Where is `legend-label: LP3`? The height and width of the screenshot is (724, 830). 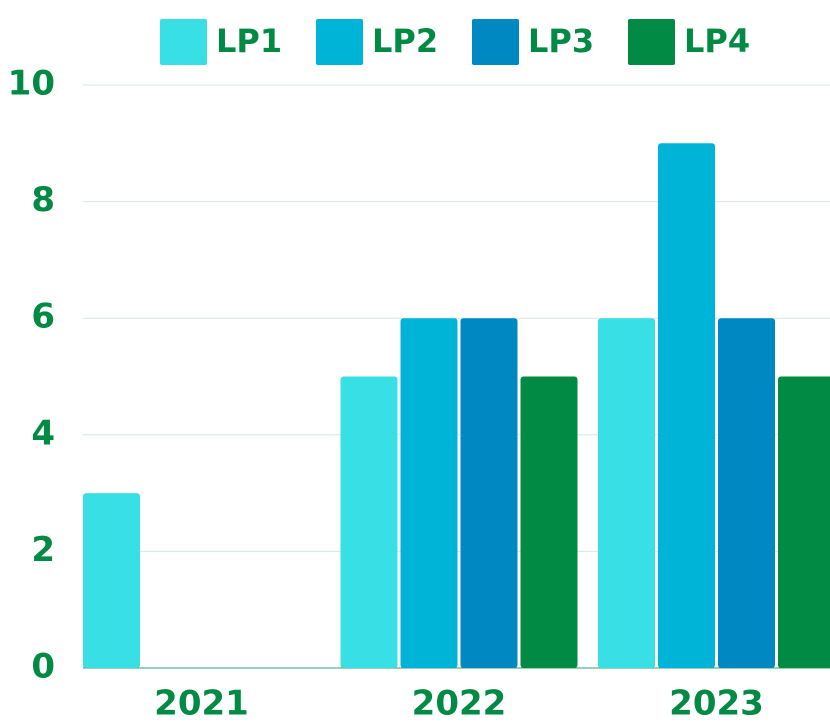
legend-label: LP3 is located at coordinates (561, 41).